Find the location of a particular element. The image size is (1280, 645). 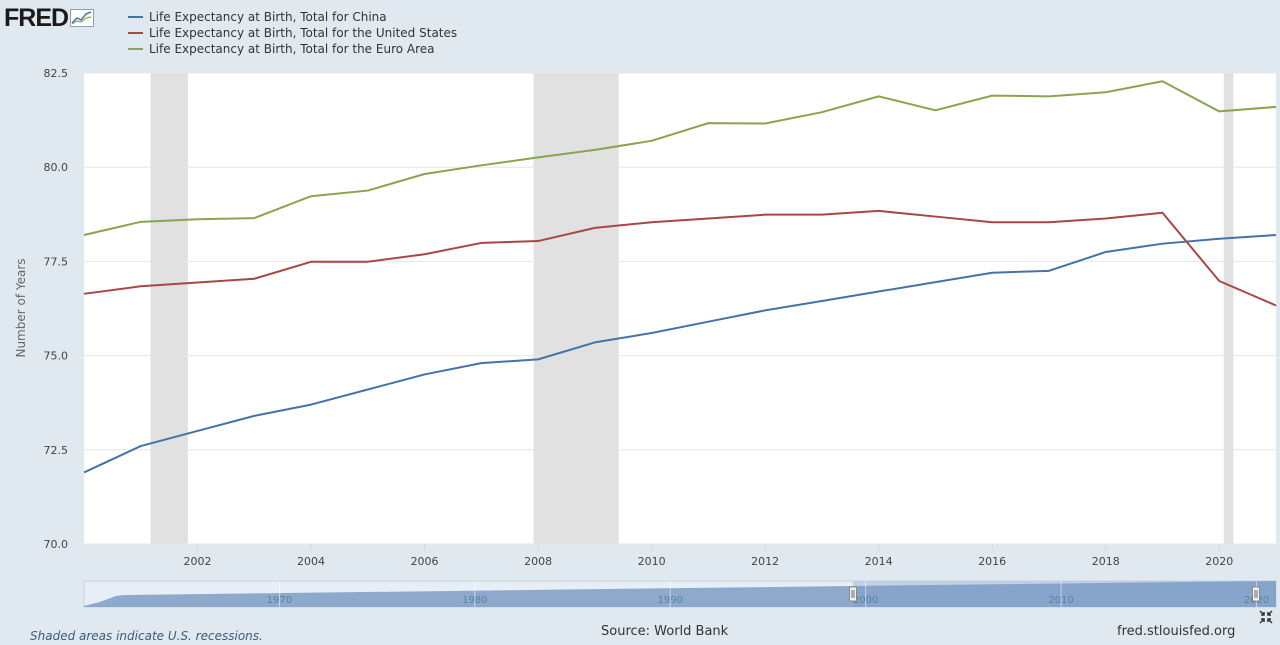

navigator-tick-label: 2000 is located at coordinates (865, 600).